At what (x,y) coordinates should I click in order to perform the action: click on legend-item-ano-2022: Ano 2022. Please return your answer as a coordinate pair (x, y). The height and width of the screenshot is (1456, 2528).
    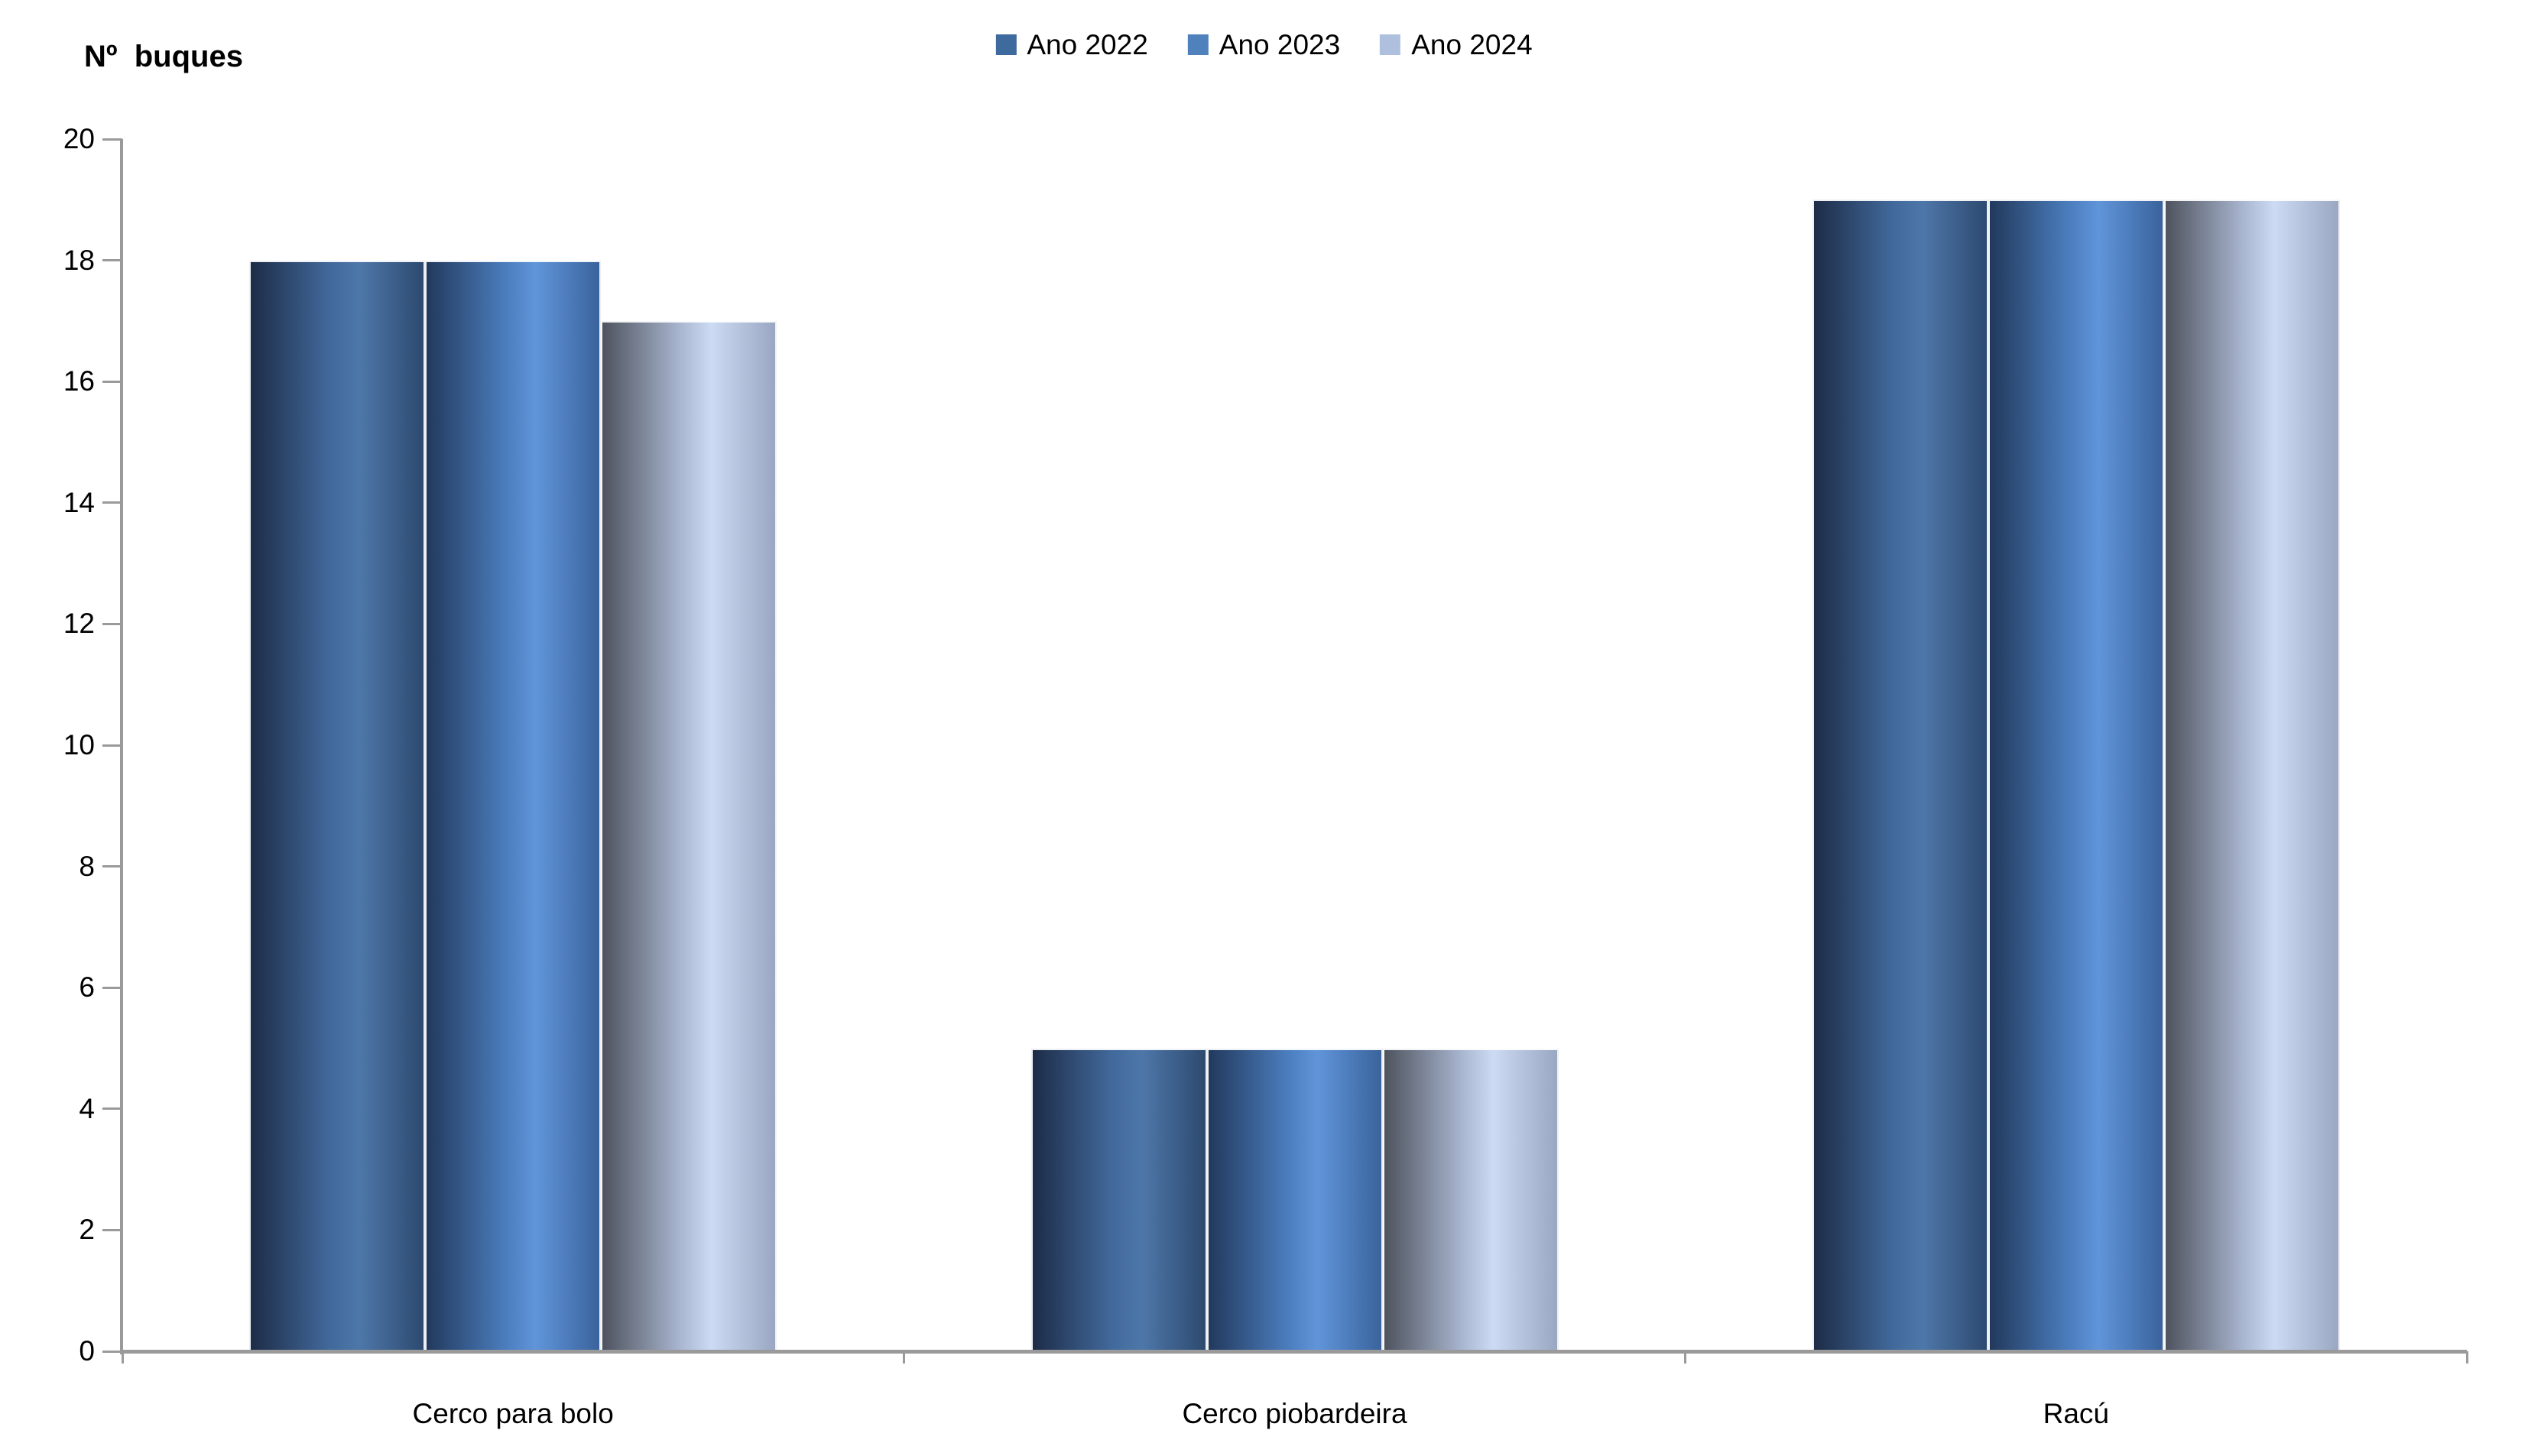
    Looking at the image, I should click on (1071, 44).